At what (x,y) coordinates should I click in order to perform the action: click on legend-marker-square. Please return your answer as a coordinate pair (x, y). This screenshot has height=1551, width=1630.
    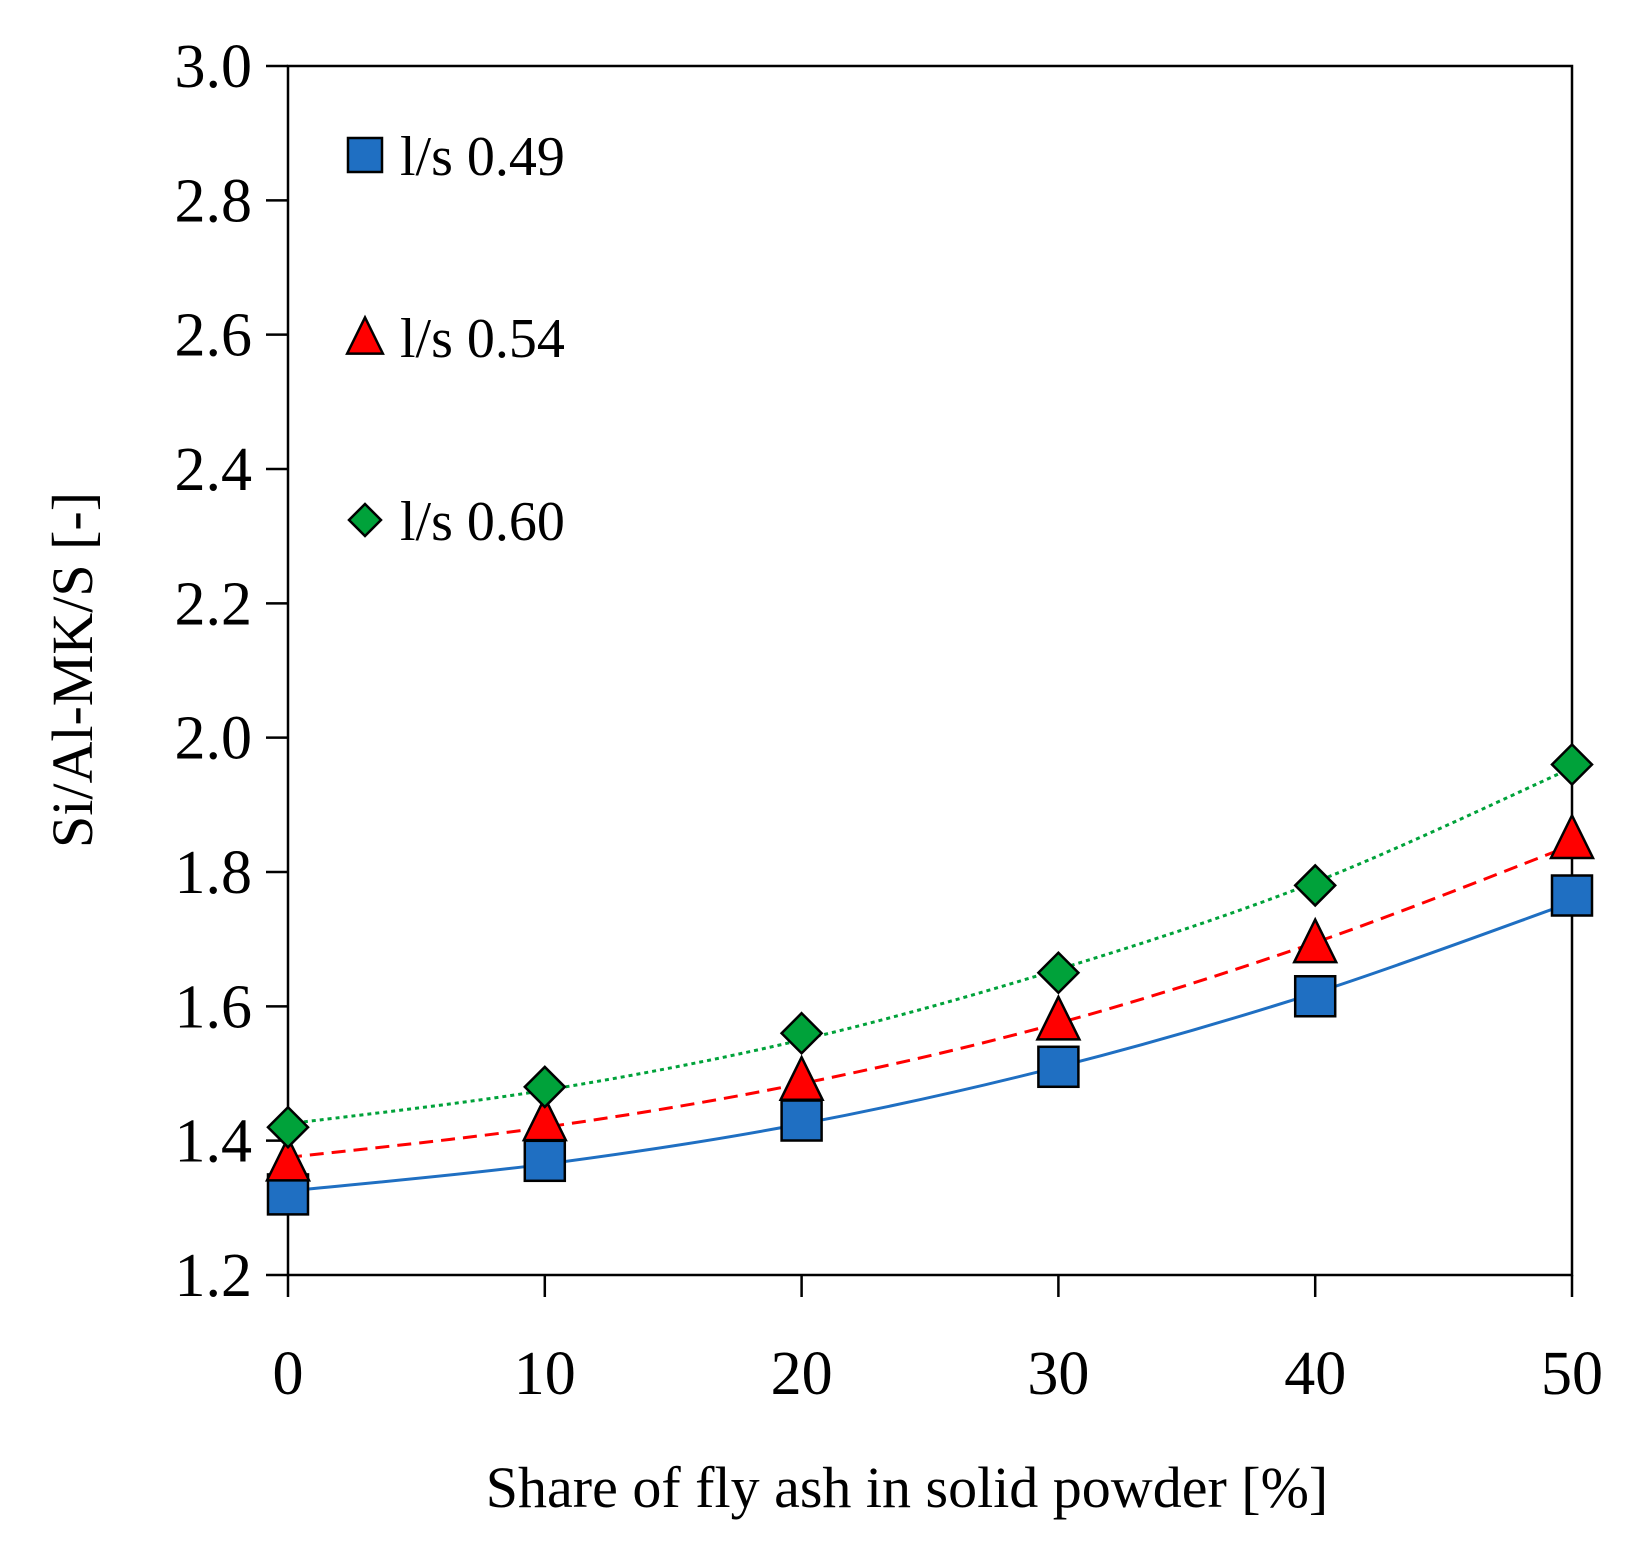
    Looking at the image, I should click on (365, 155).